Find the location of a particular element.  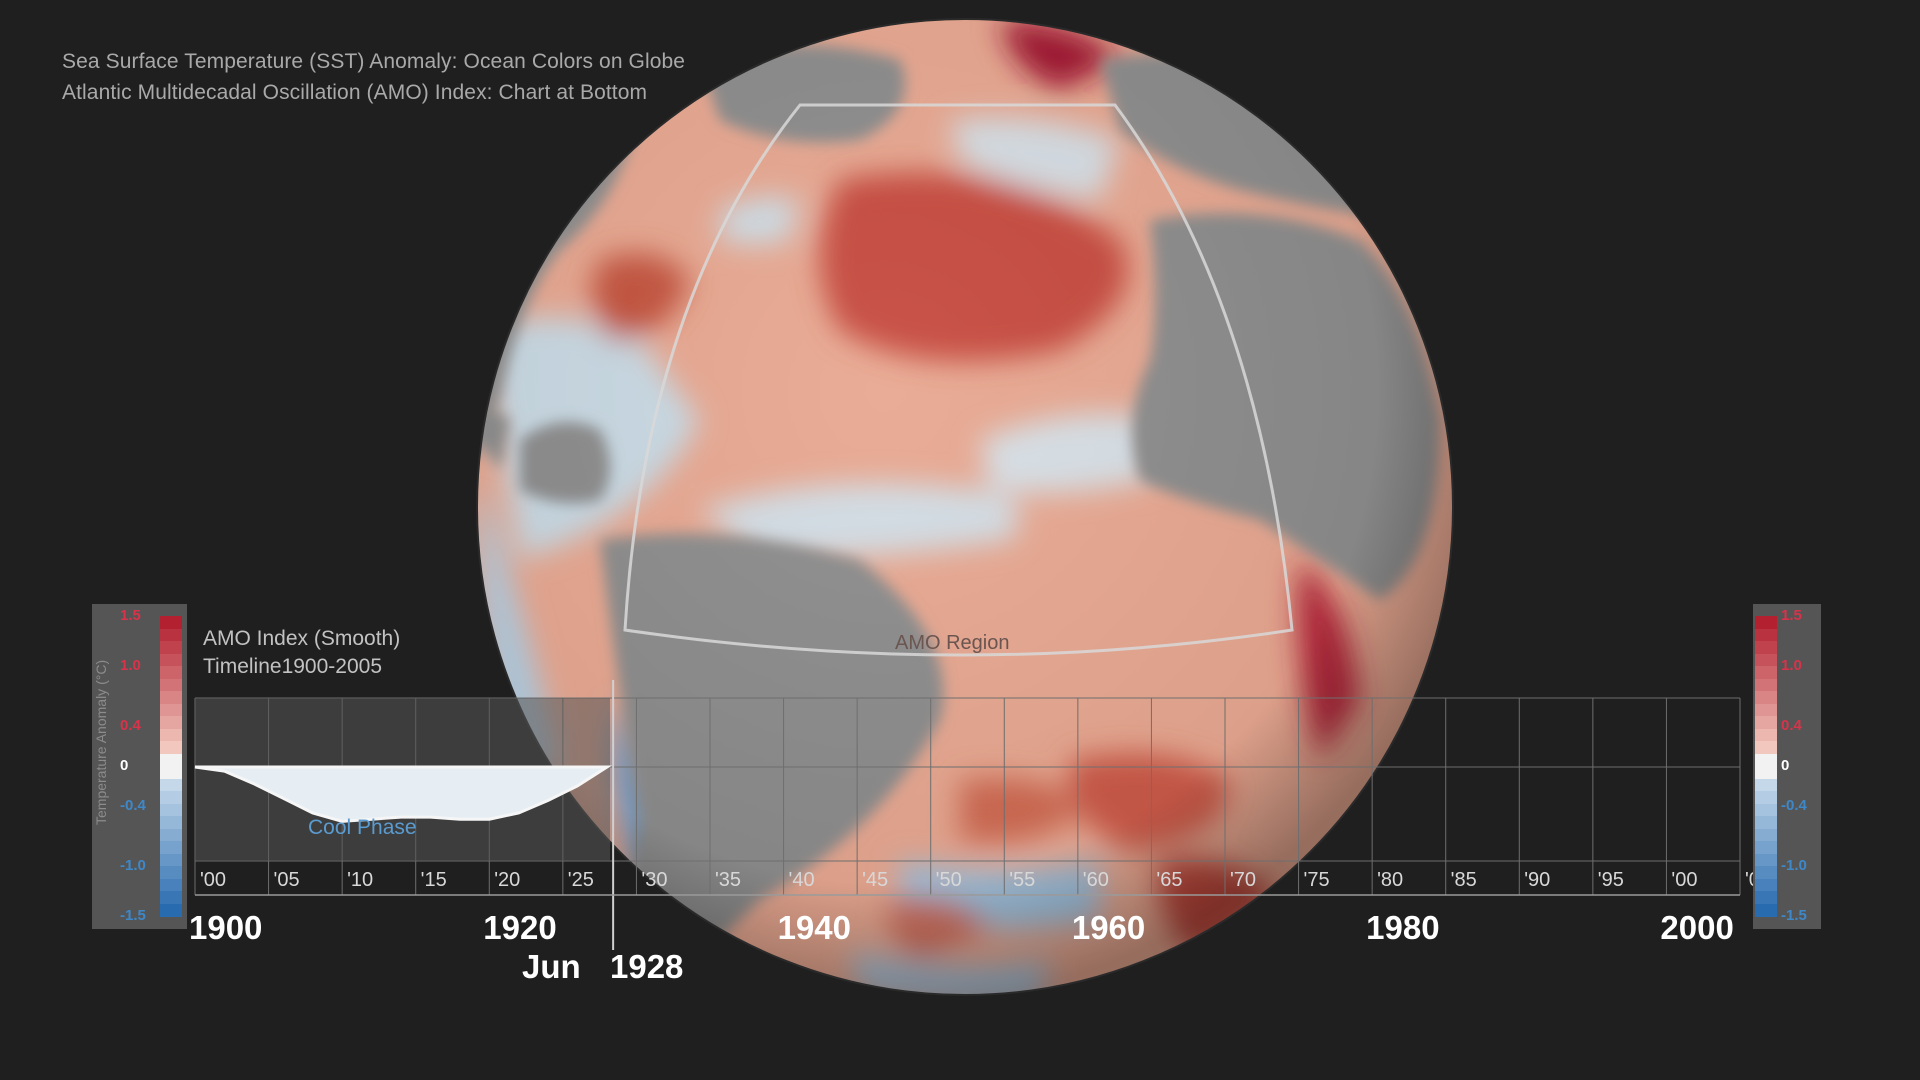

tick-label: '40 is located at coordinates (801, 880).